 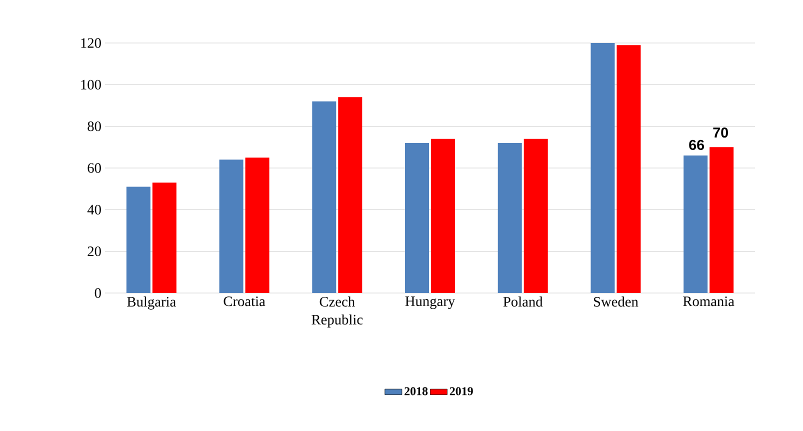 I want to click on y-tick-label: 40, so click(x=94, y=209).